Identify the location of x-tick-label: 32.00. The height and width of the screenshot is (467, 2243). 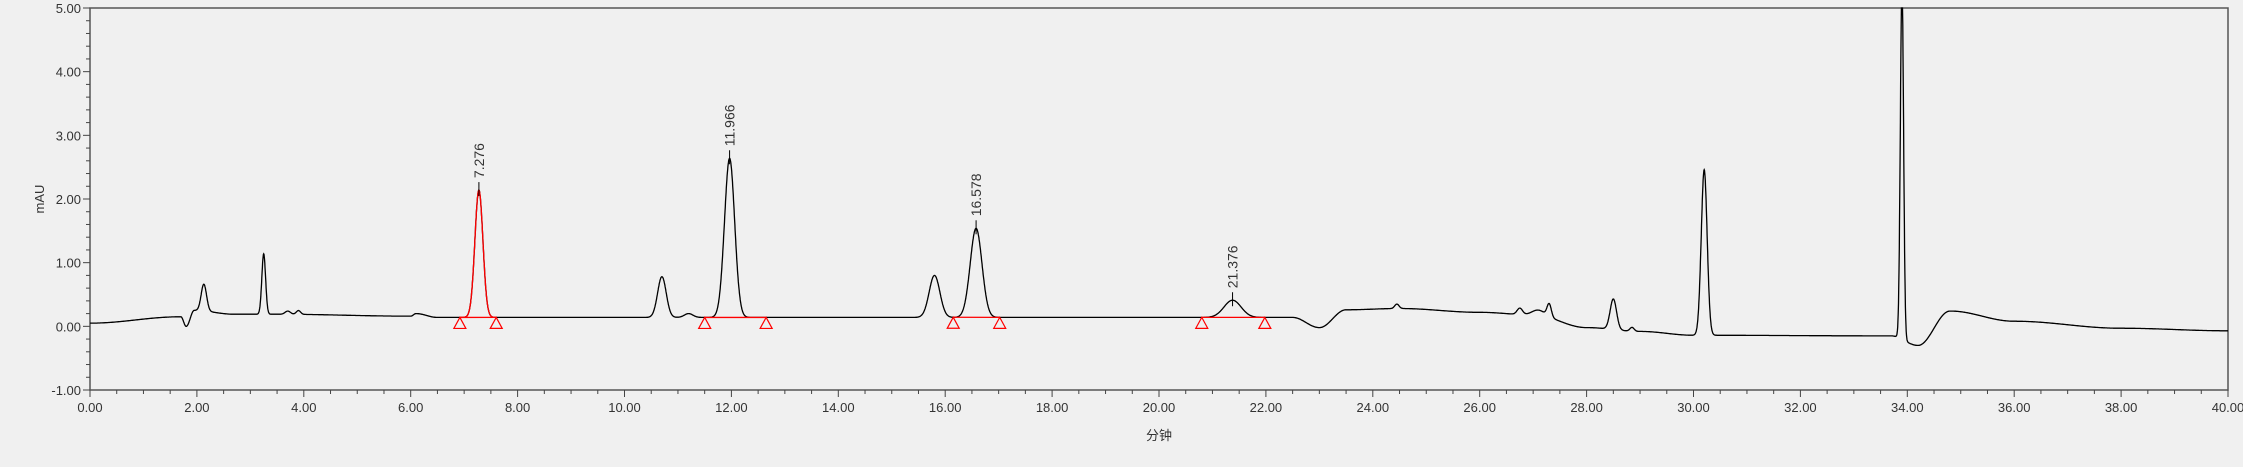
(1800, 407).